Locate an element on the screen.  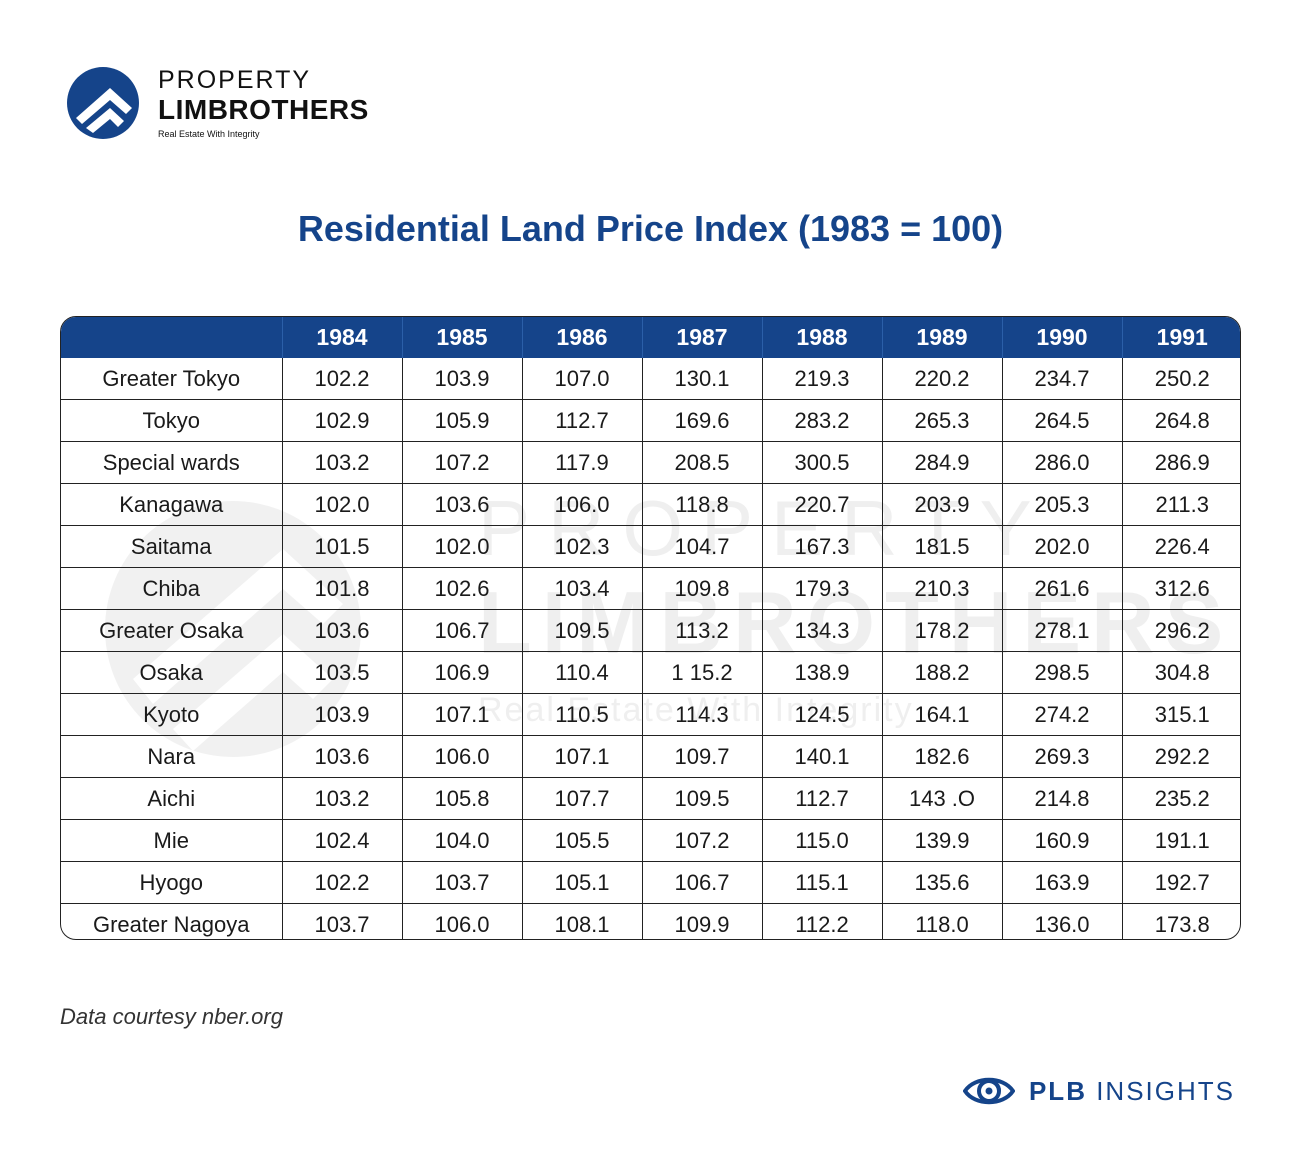
value-cell: 102.9 is located at coordinates (341, 420).